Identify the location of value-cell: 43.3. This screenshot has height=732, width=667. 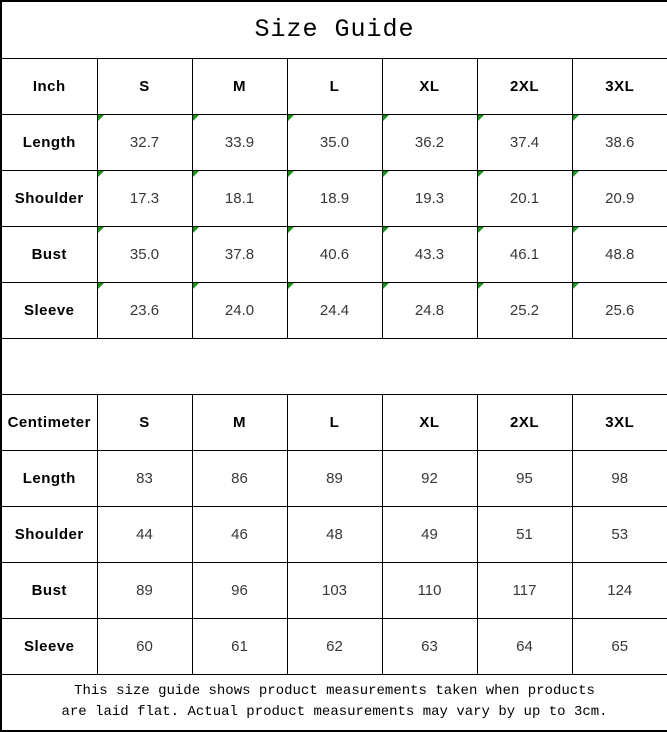
(429, 254).